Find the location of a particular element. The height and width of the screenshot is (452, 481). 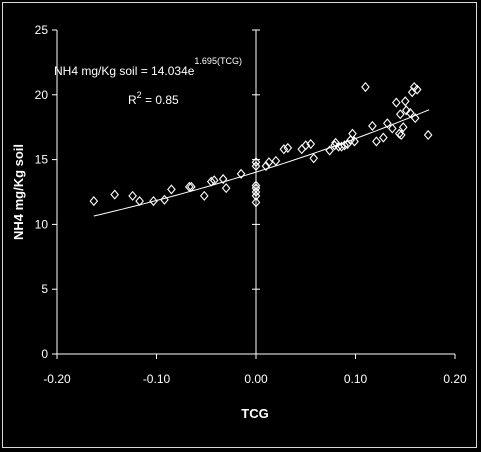

x-tick-label: -0.20 is located at coordinates (57, 379).